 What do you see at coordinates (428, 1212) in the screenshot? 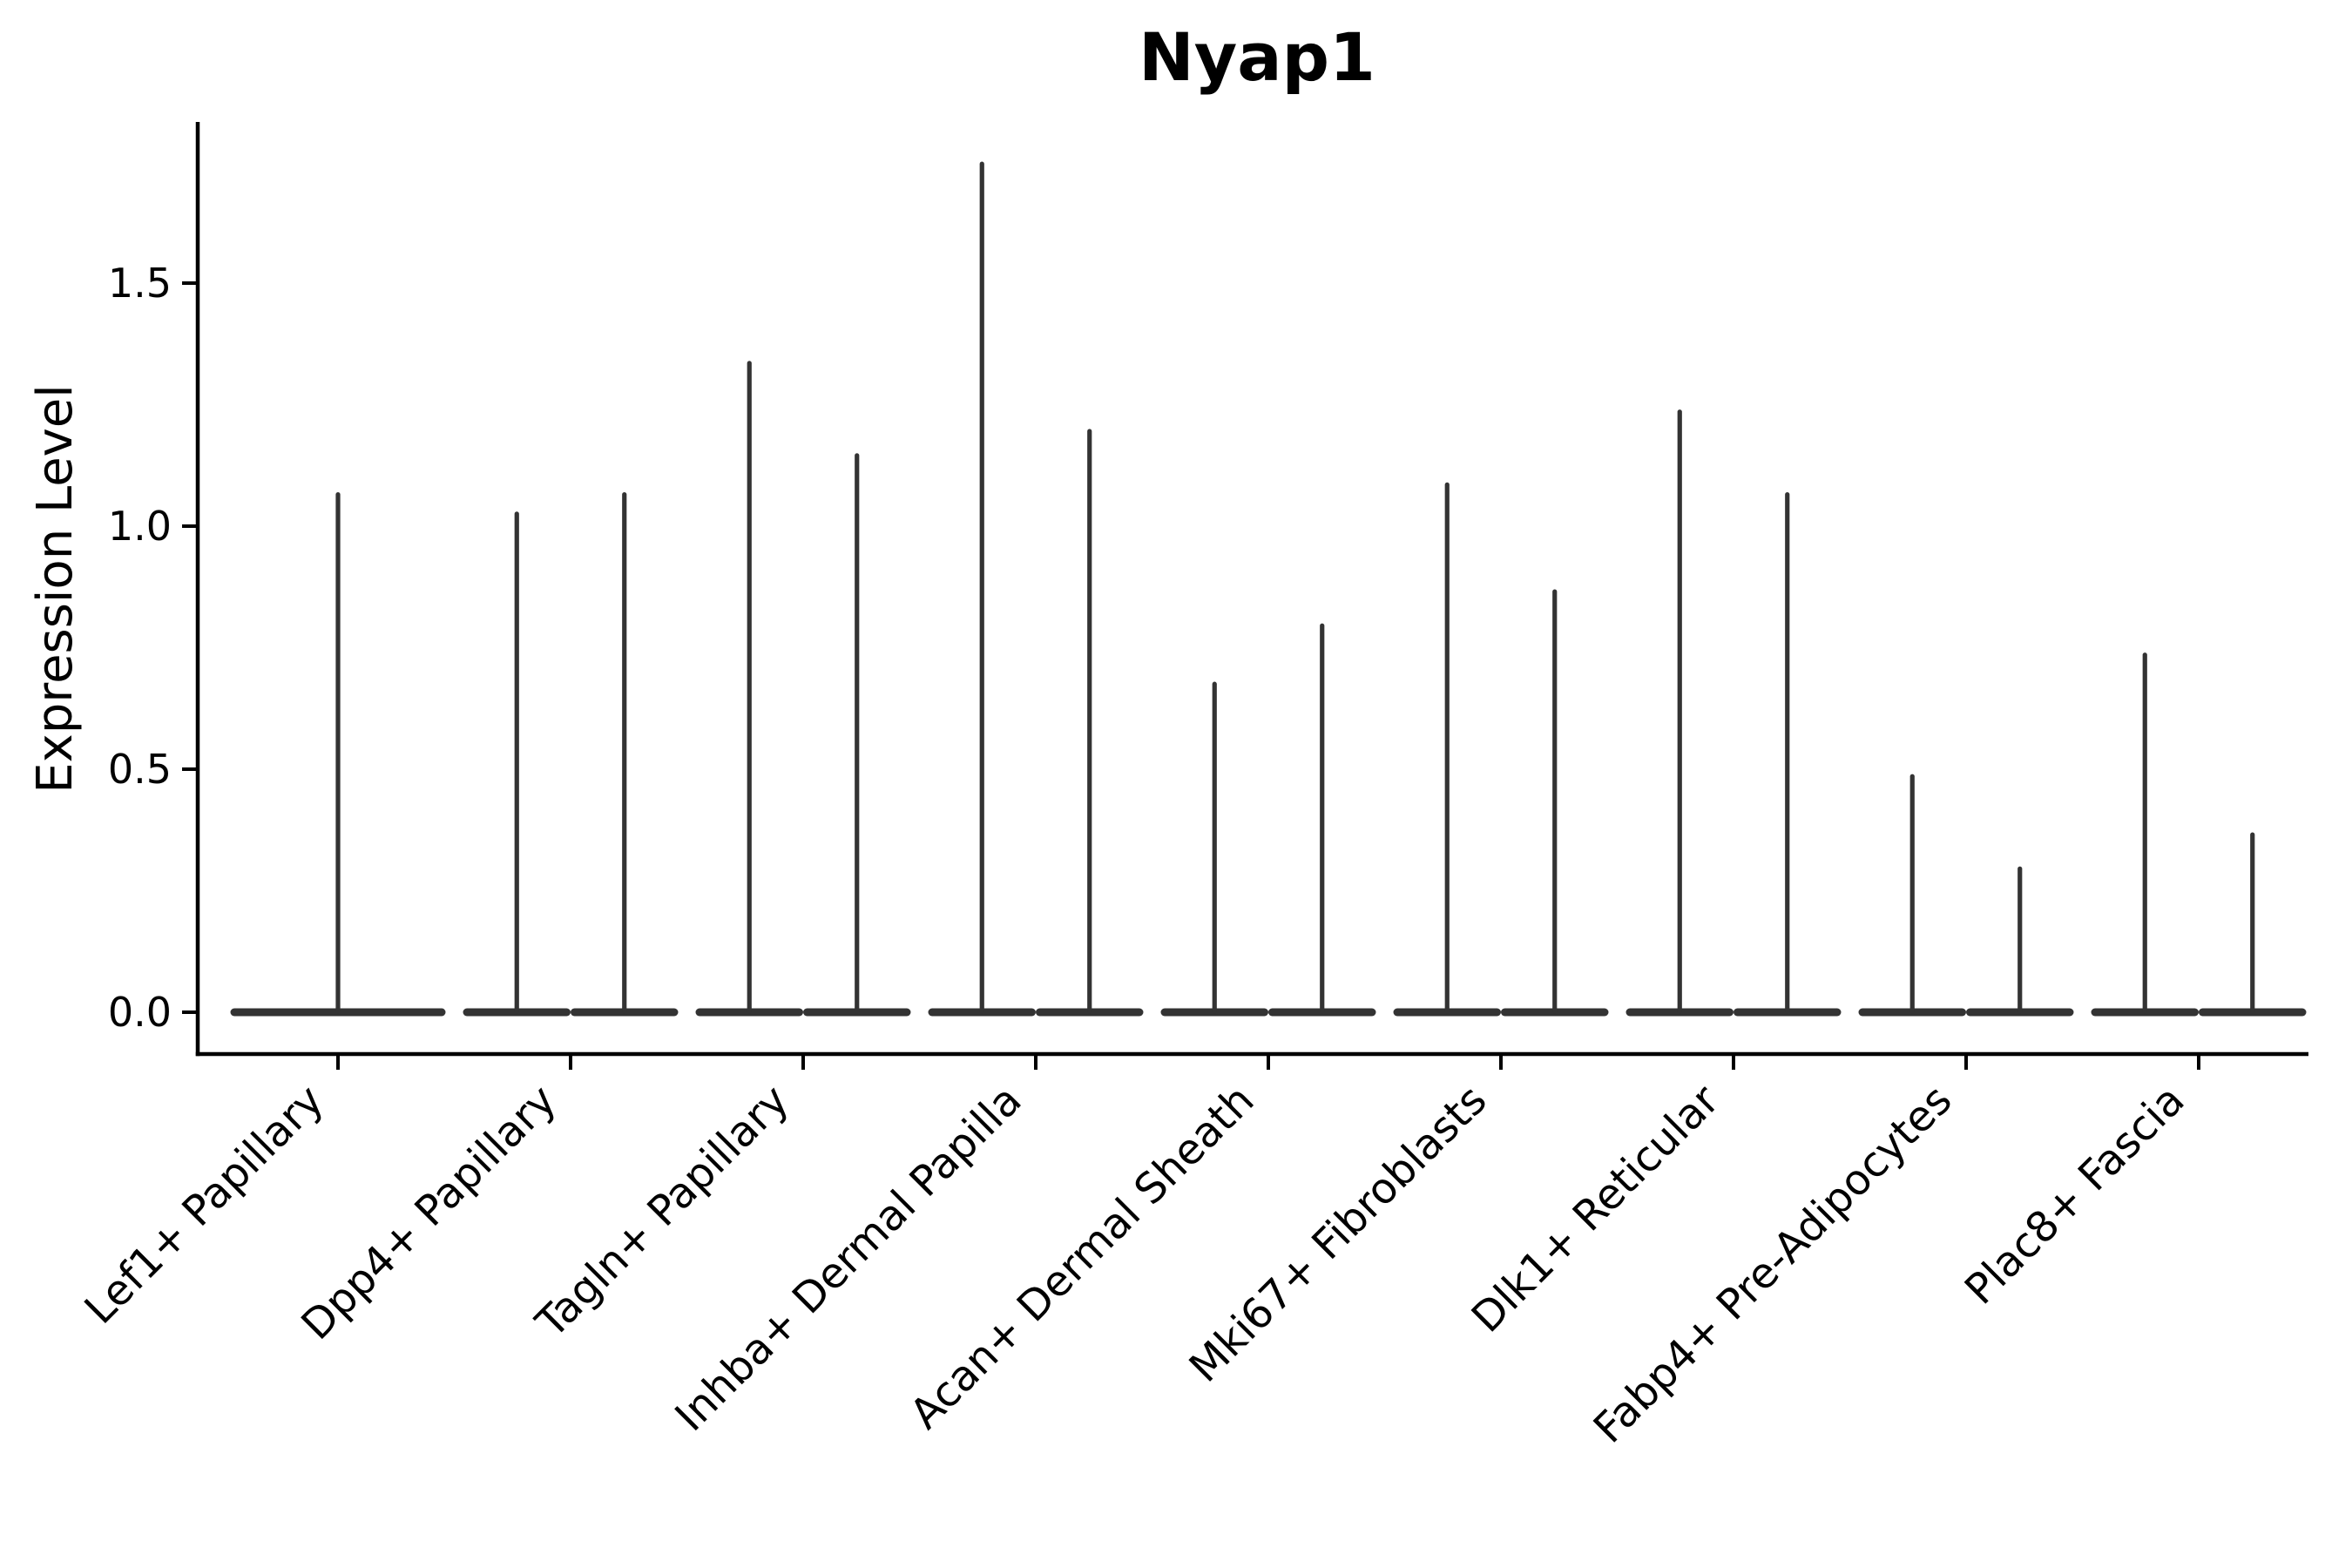
I see `x-tick-label: Dpp4+ Papillary` at bounding box center [428, 1212].